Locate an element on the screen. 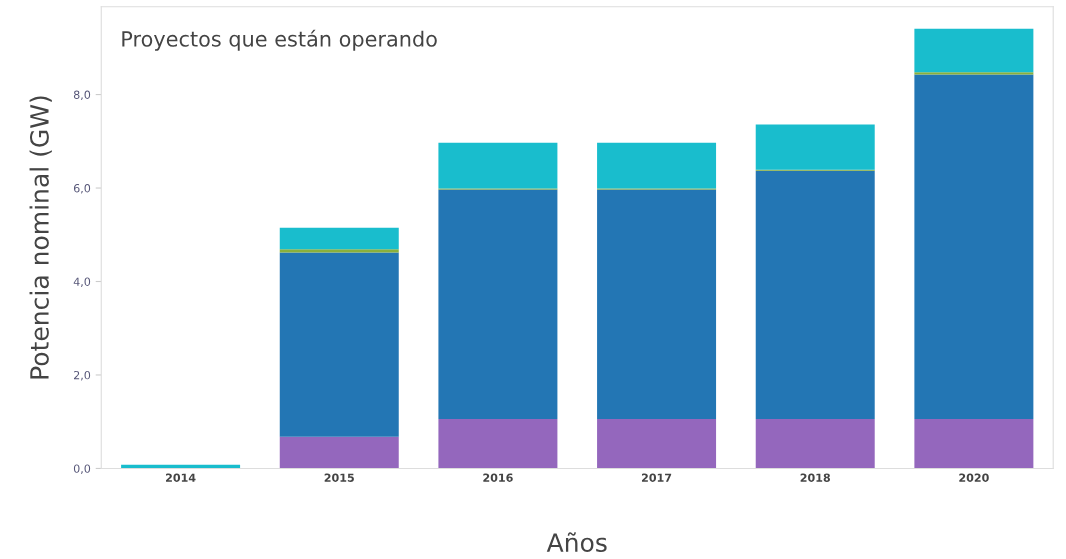 The image size is (1066, 559). y-tick-label: 8,0 is located at coordinates (82, 95).